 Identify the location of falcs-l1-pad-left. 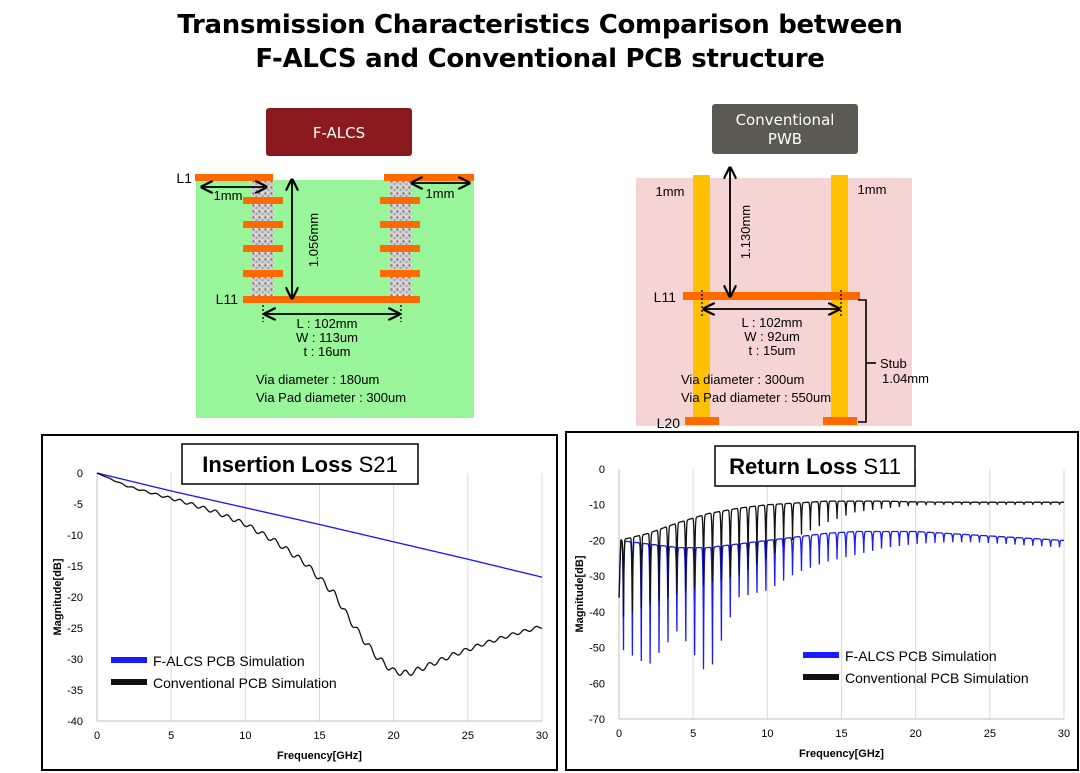
(234, 177).